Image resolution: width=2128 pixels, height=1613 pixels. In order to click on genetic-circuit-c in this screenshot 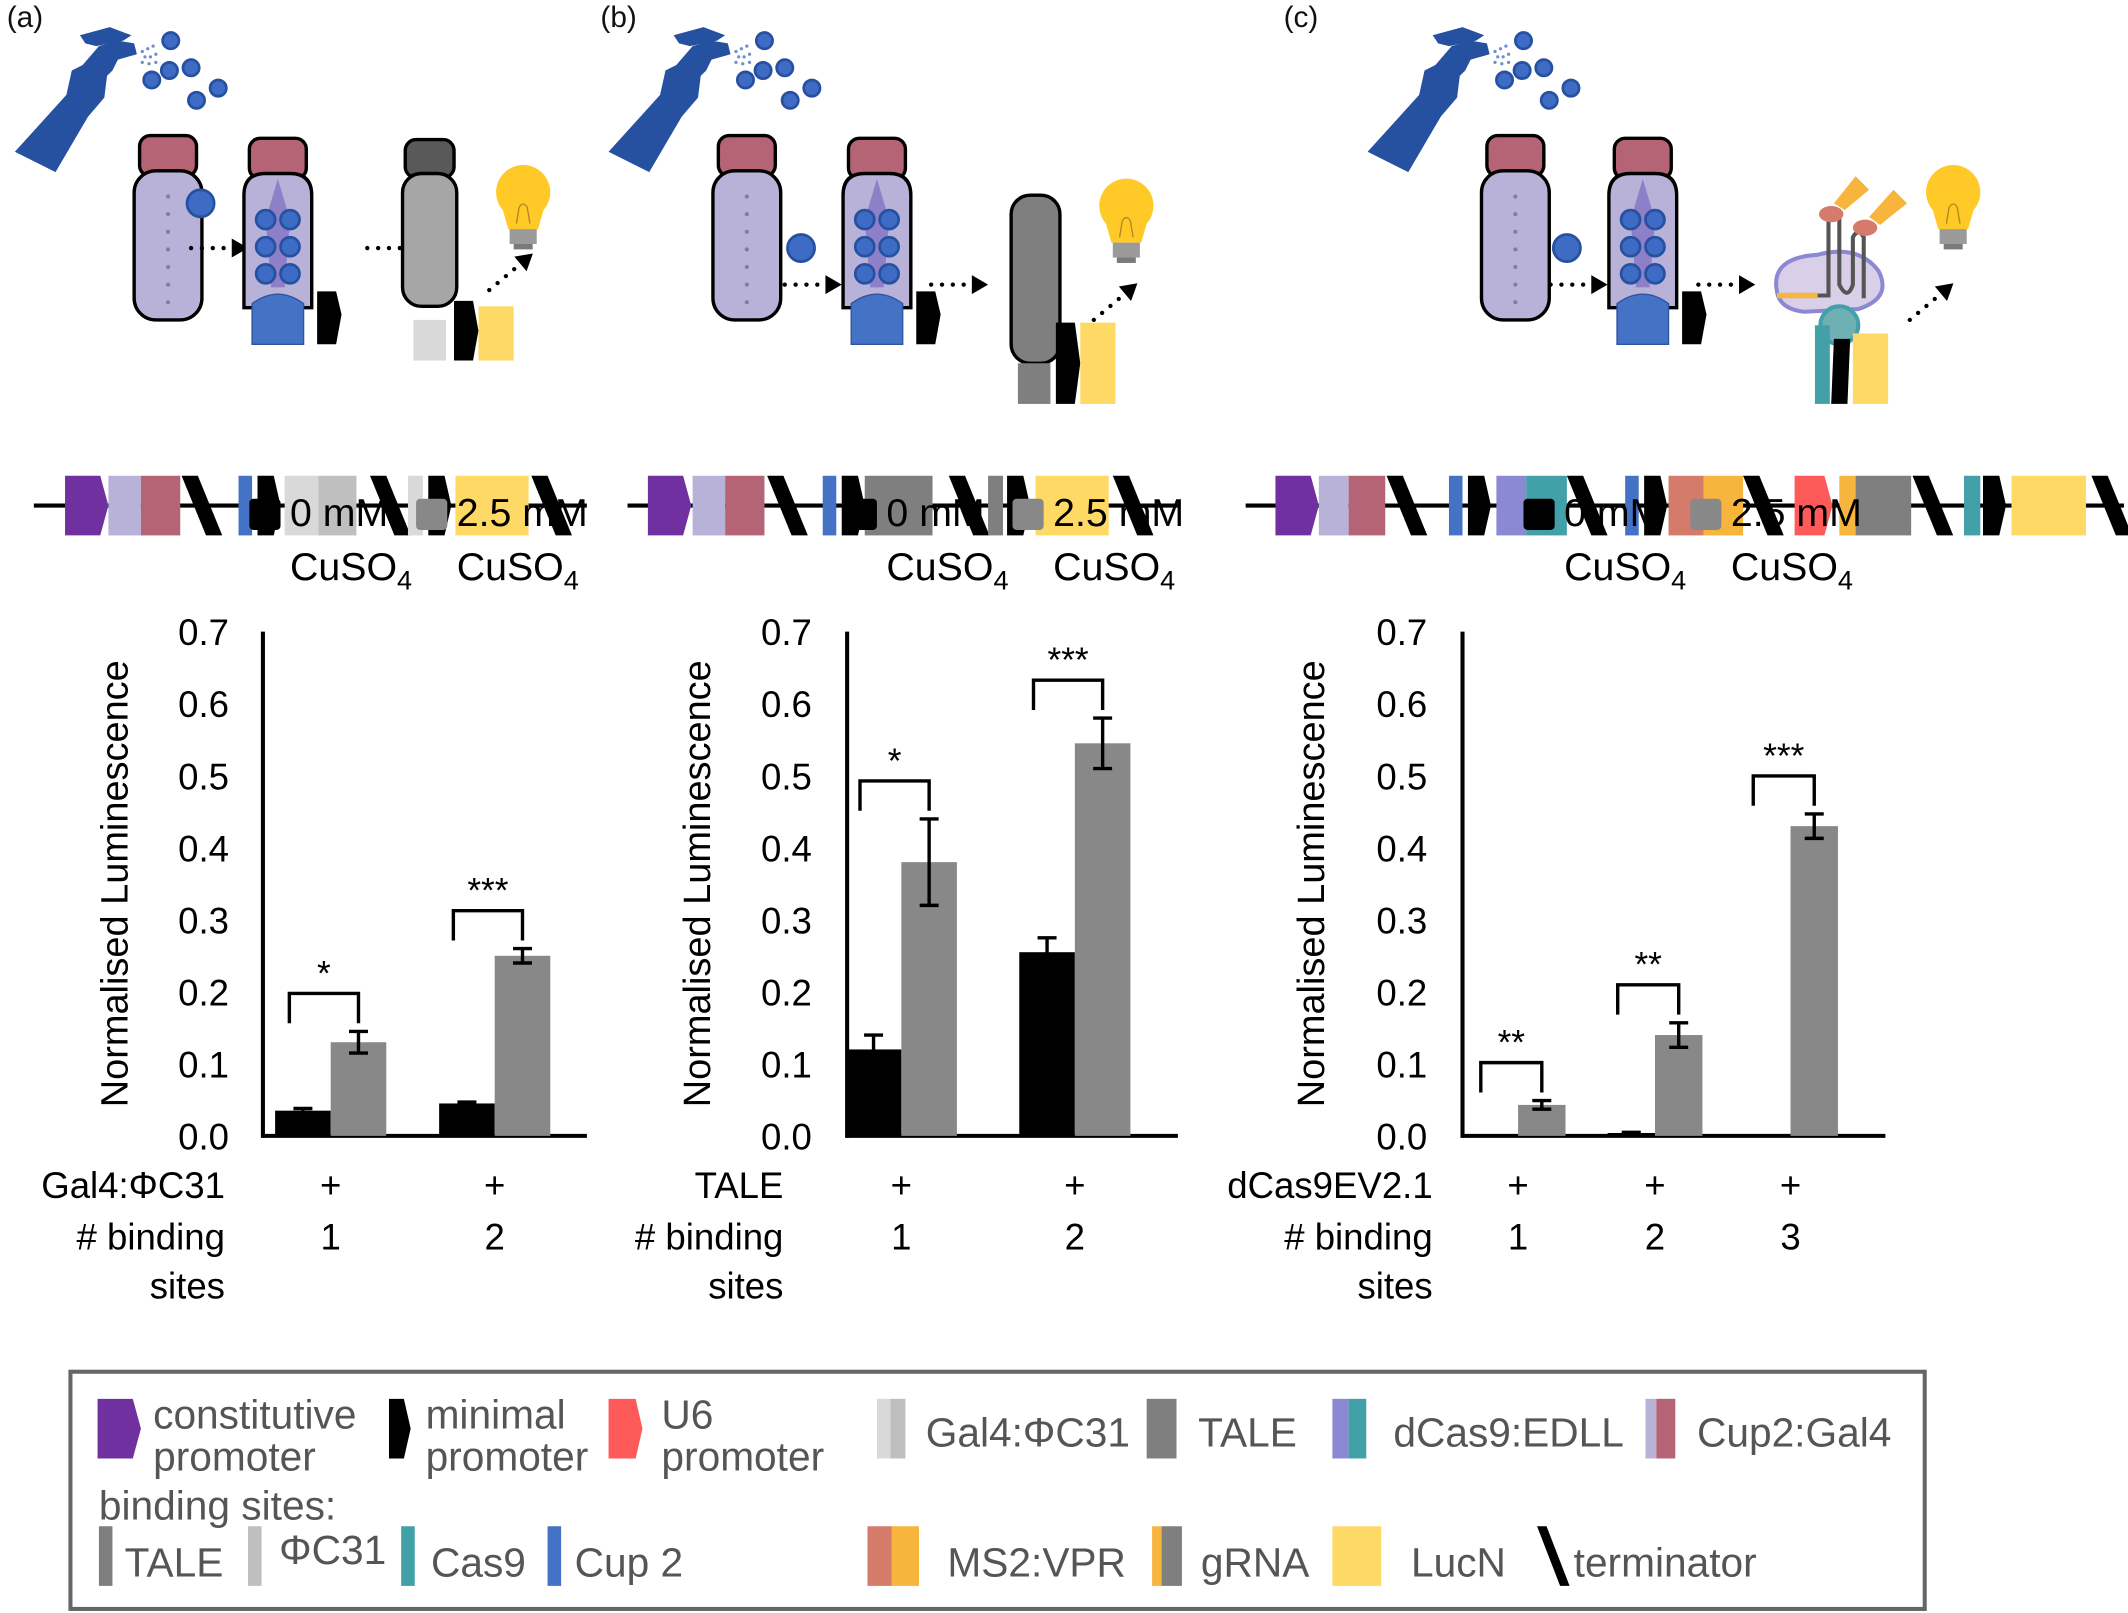, I will do `click(1686, 505)`.